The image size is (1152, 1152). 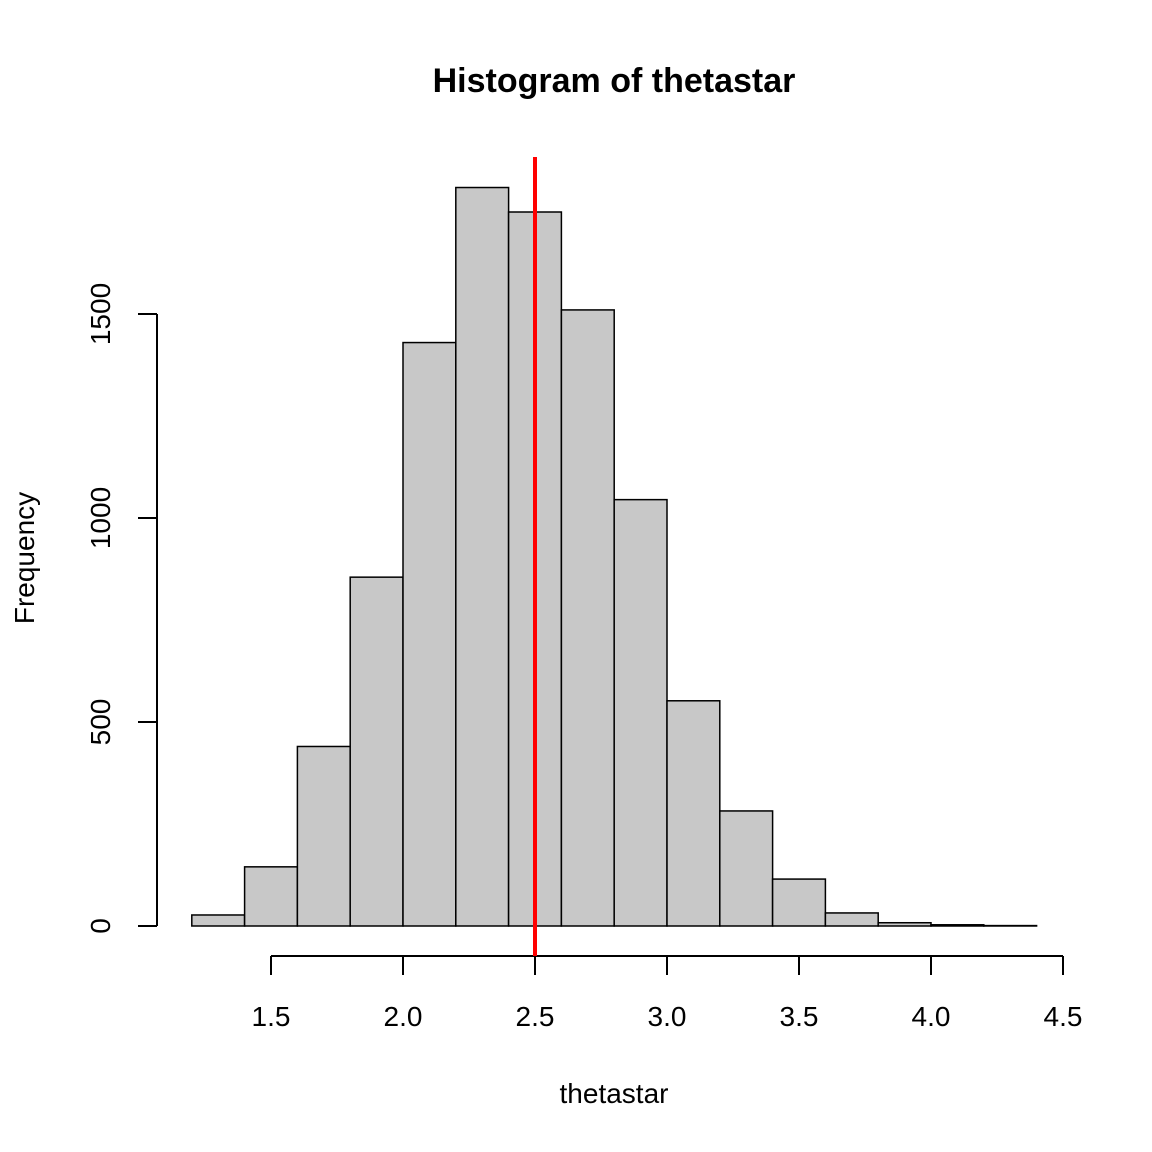 I want to click on y-tick-label: 1000, so click(x=100, y=518).